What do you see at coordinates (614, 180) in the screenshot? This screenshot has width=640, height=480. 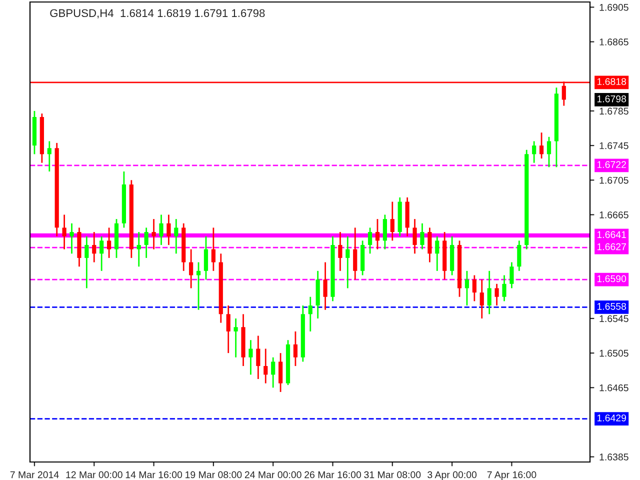 I see `y-tick-label: 1.6705` at bounding box center [614, 180].